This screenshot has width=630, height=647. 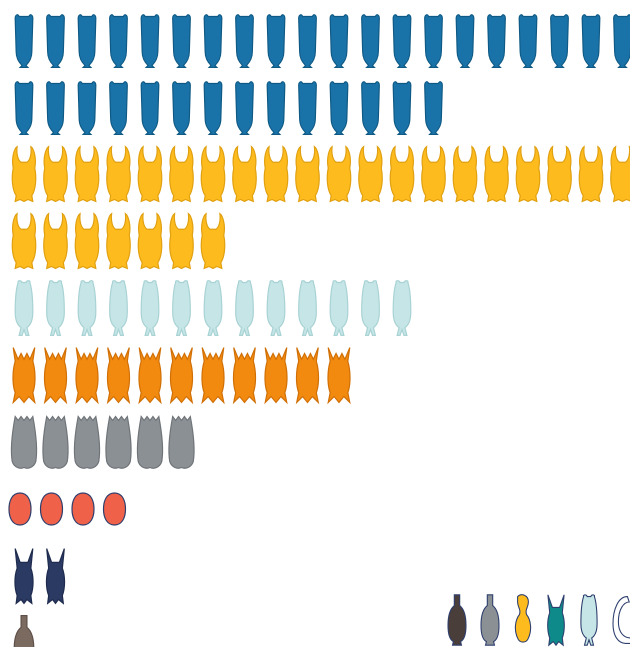 I want to click on legend-icon-antler, so click(x=556, y=620).